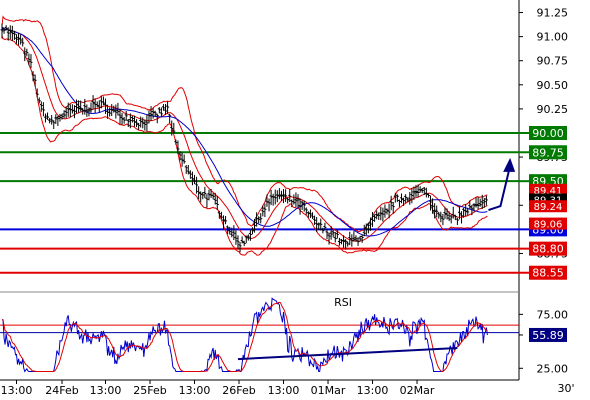  I want to click on level-label: 90.00, so click(548, 133).